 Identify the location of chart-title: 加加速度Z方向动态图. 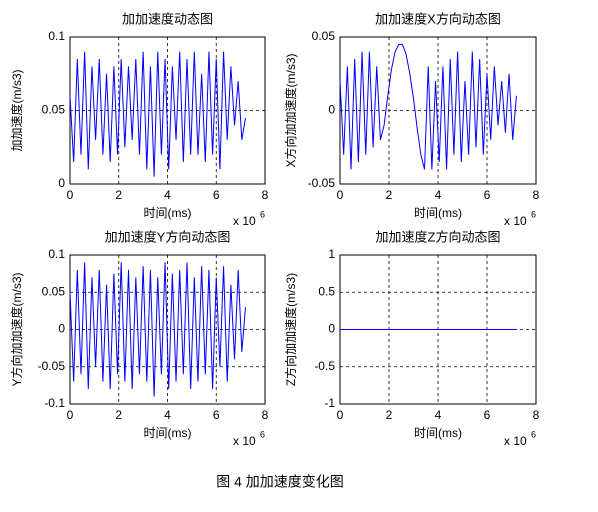
(438, 236).